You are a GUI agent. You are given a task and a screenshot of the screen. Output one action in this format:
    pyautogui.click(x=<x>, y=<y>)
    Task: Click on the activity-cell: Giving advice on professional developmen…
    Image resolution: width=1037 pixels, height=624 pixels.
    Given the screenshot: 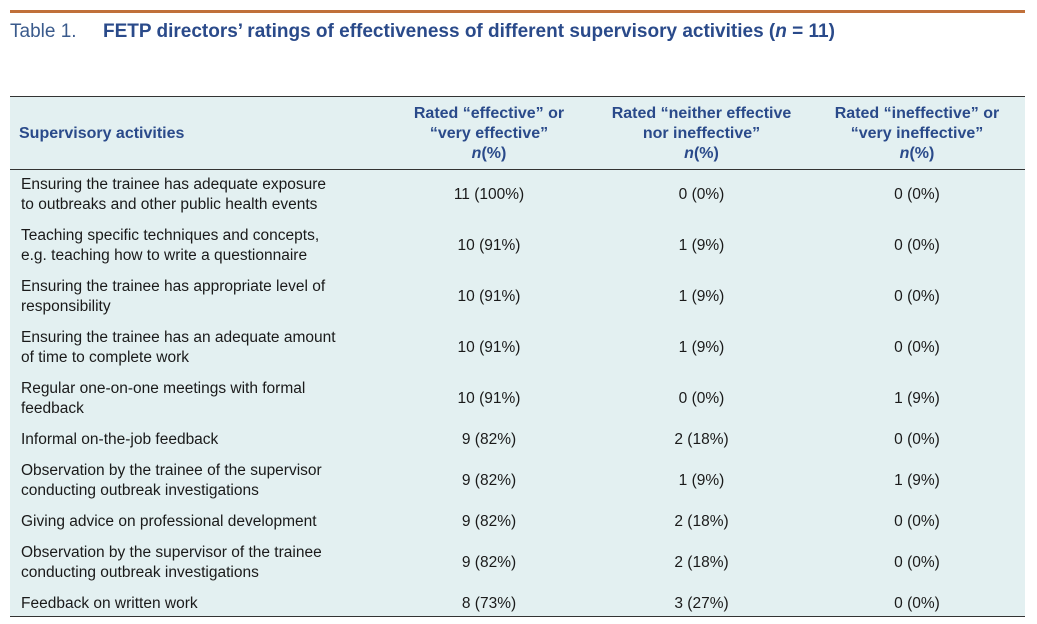 What is the action you would take?
    pyautogui.click(x=169, y=521)
    